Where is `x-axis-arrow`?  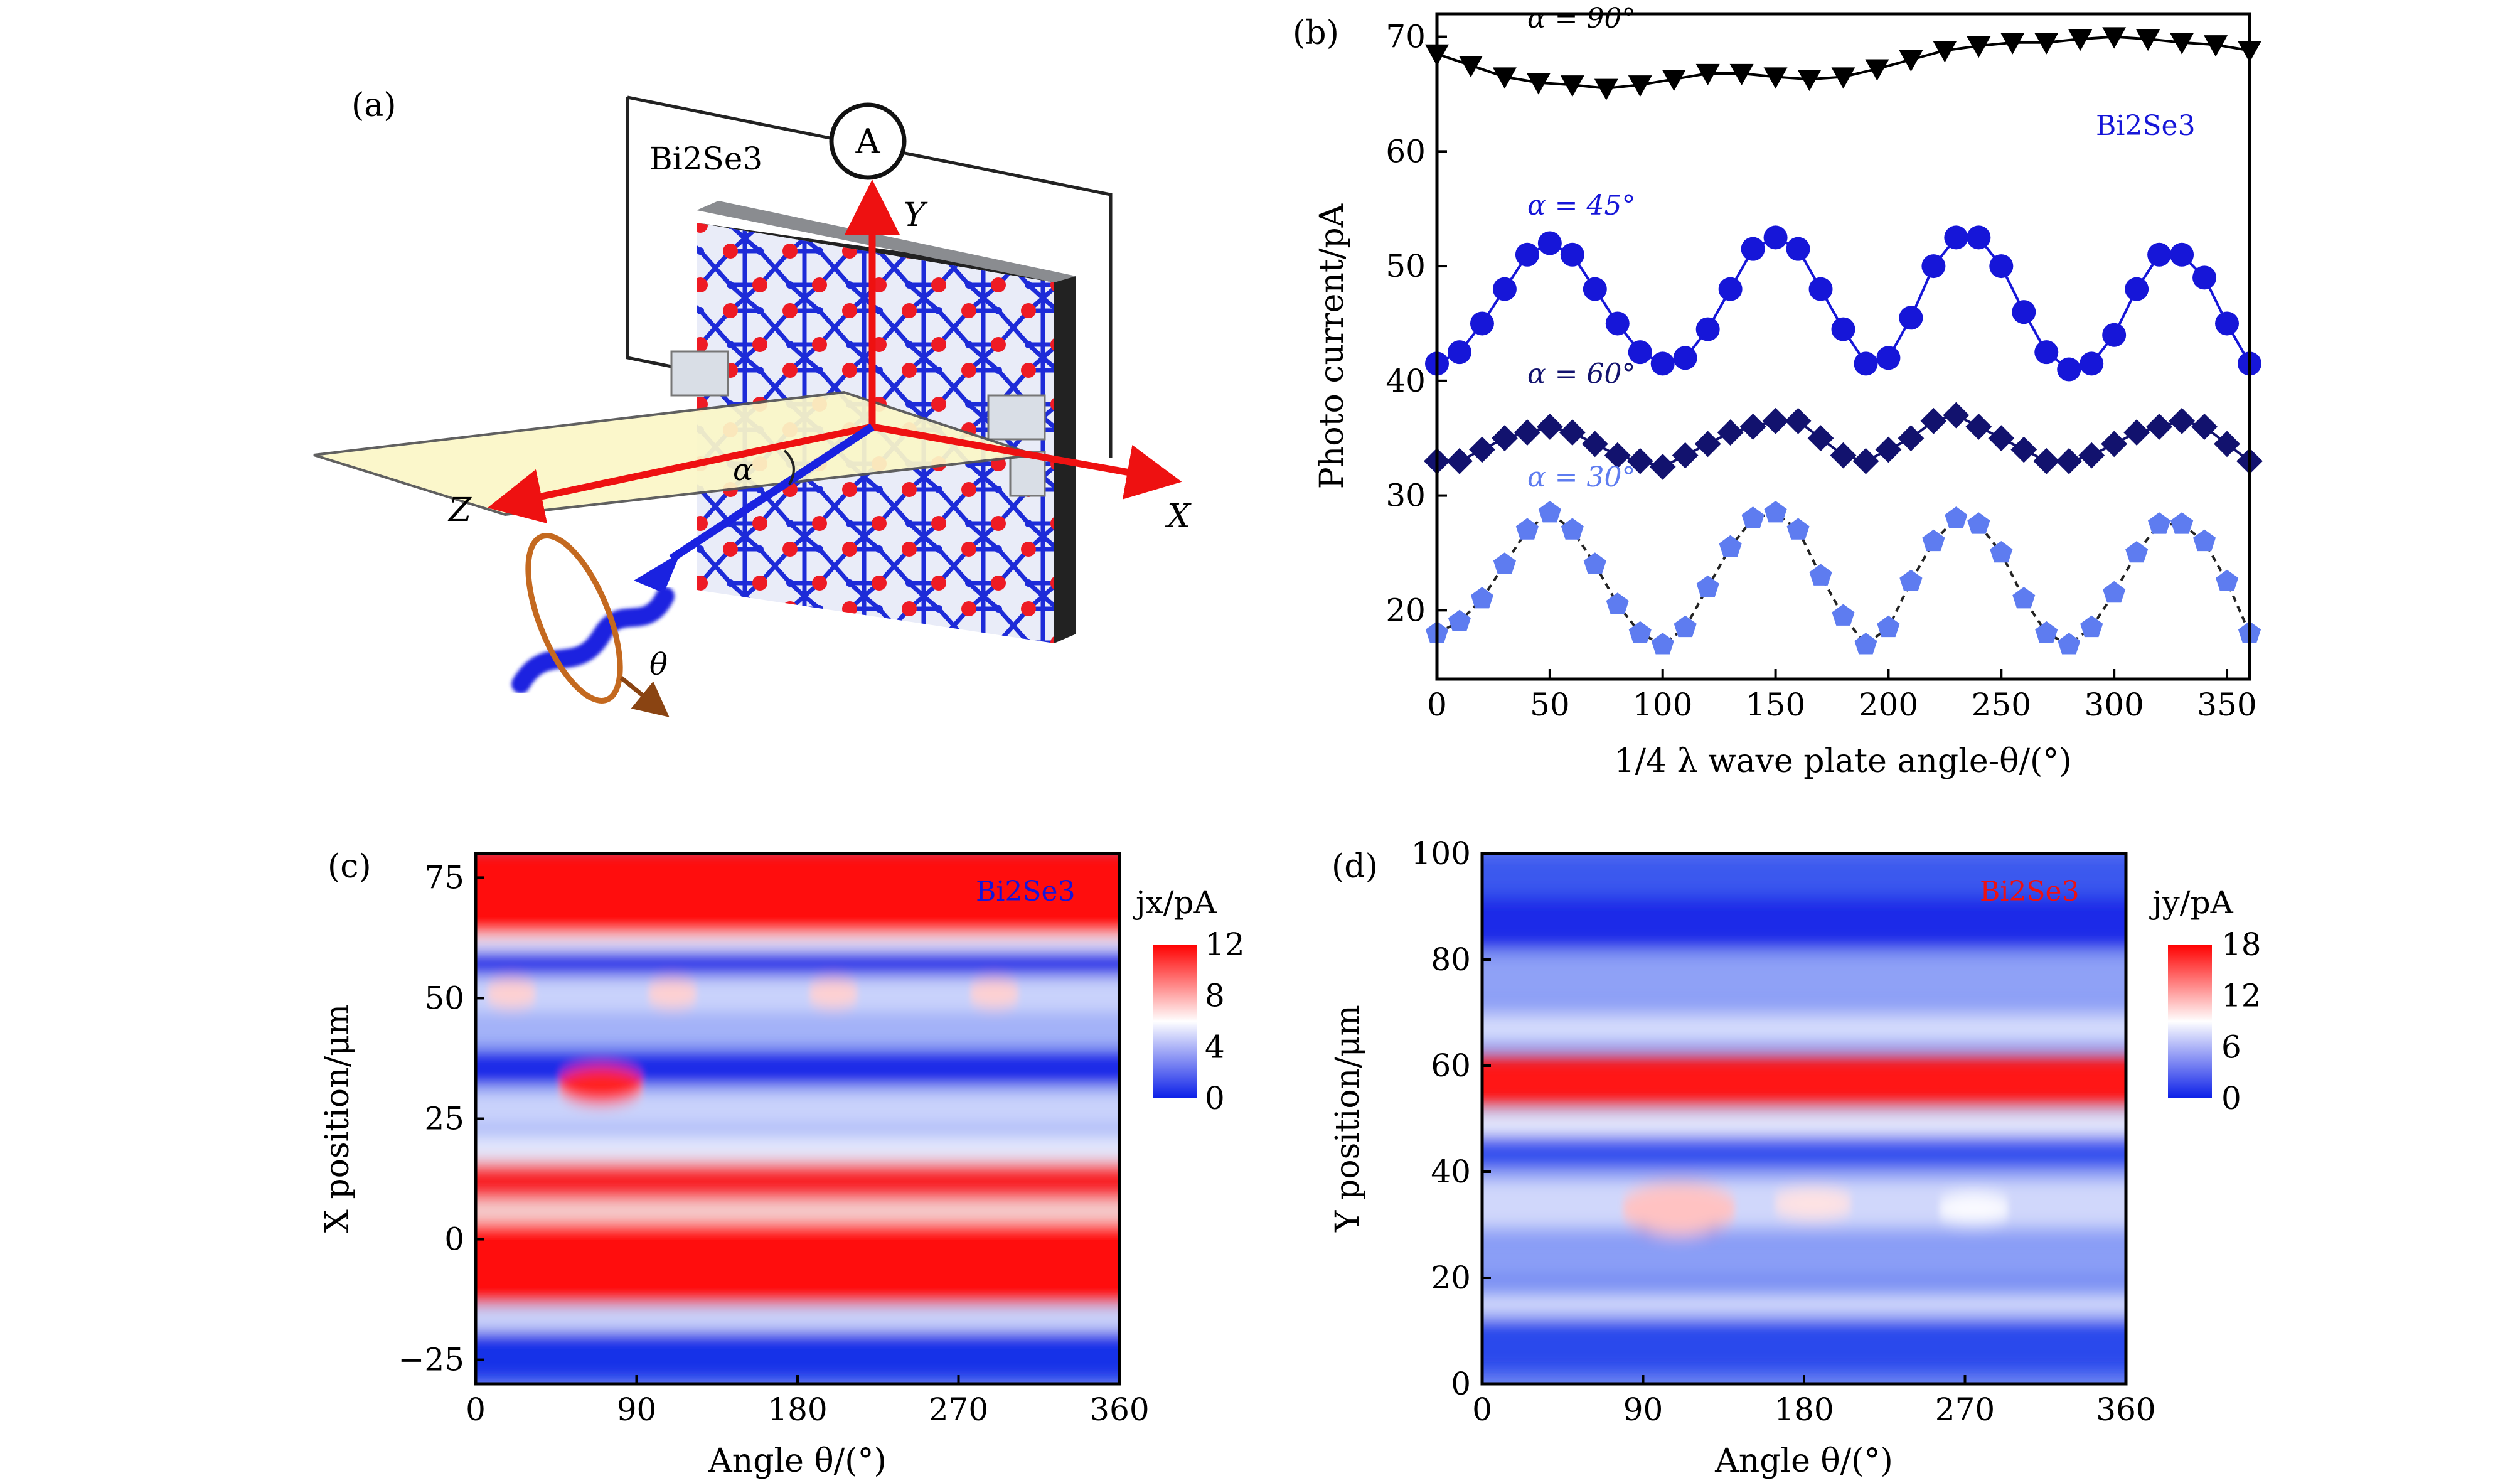 x-axis-arrow is located at coordinates (1027, 461).